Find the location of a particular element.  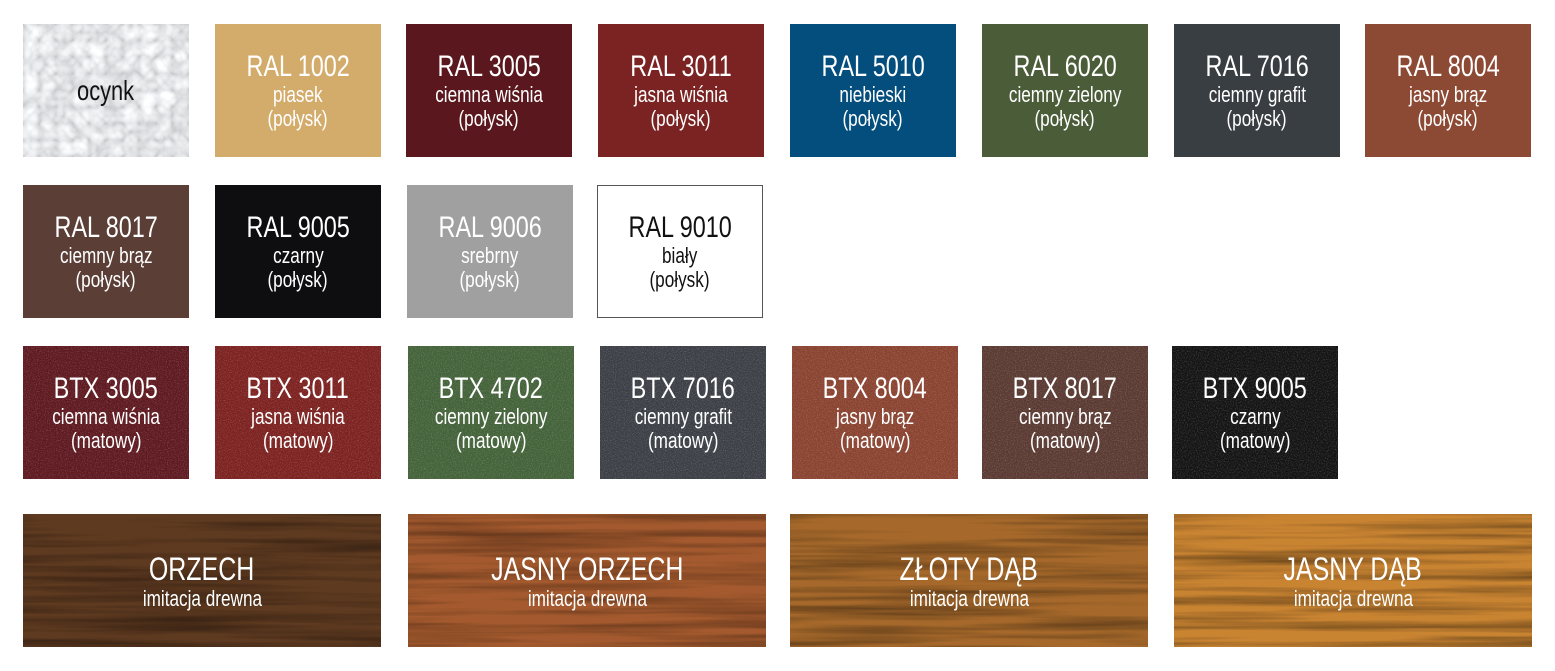

swatch-name: ciemny grafit is located at coordinates (1257, 94).